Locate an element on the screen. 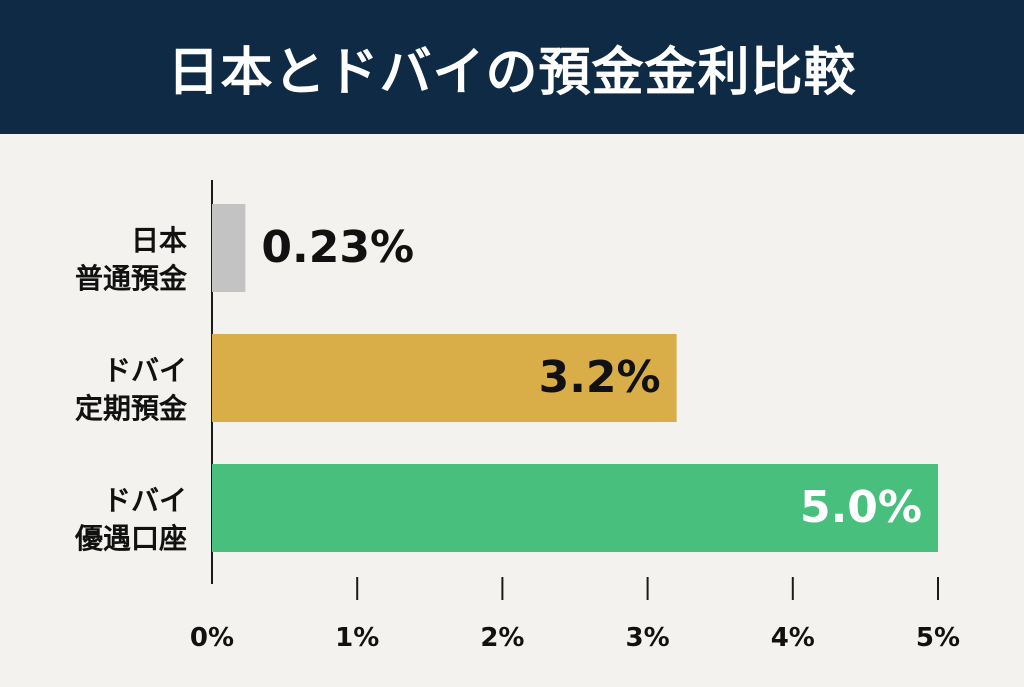 Image resolution: width=1024 pixels, height=687 pixels. x-tick-label: 5% is located at coordinates (938, 638).